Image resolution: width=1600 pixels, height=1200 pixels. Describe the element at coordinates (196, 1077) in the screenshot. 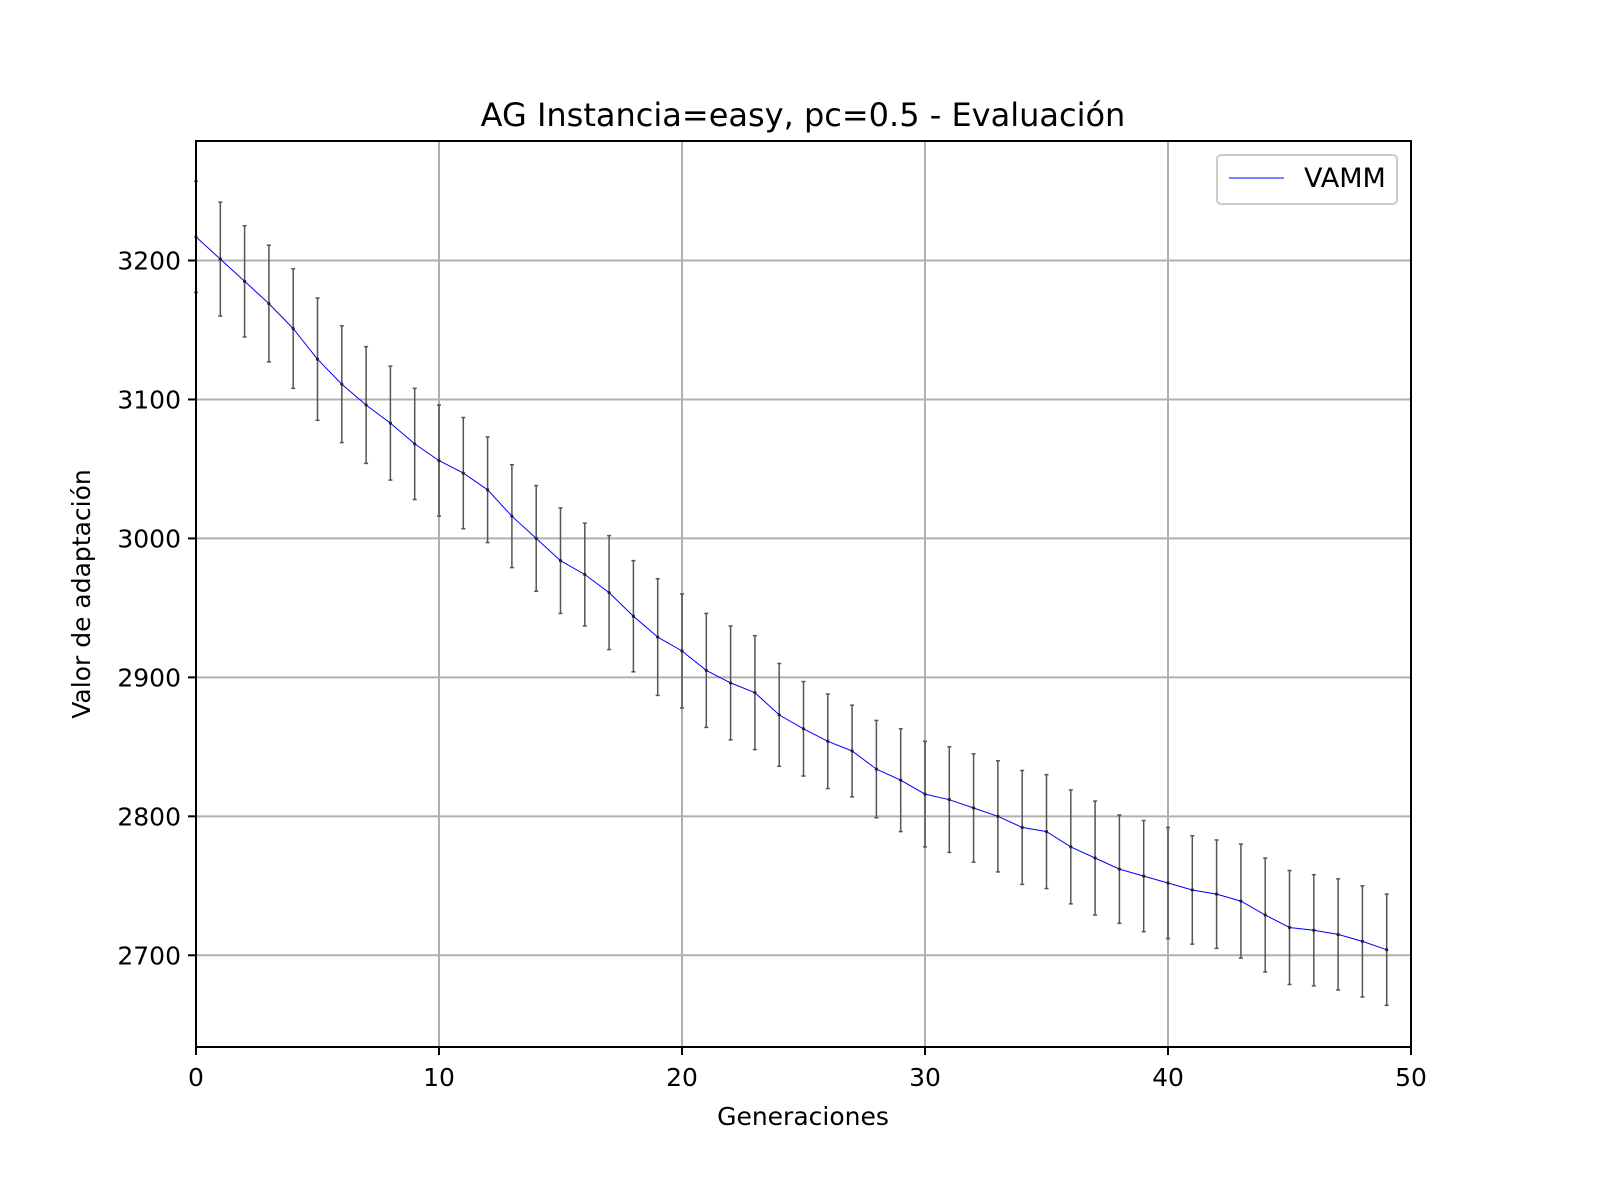

I see `x-tick-label: 0` at that location.